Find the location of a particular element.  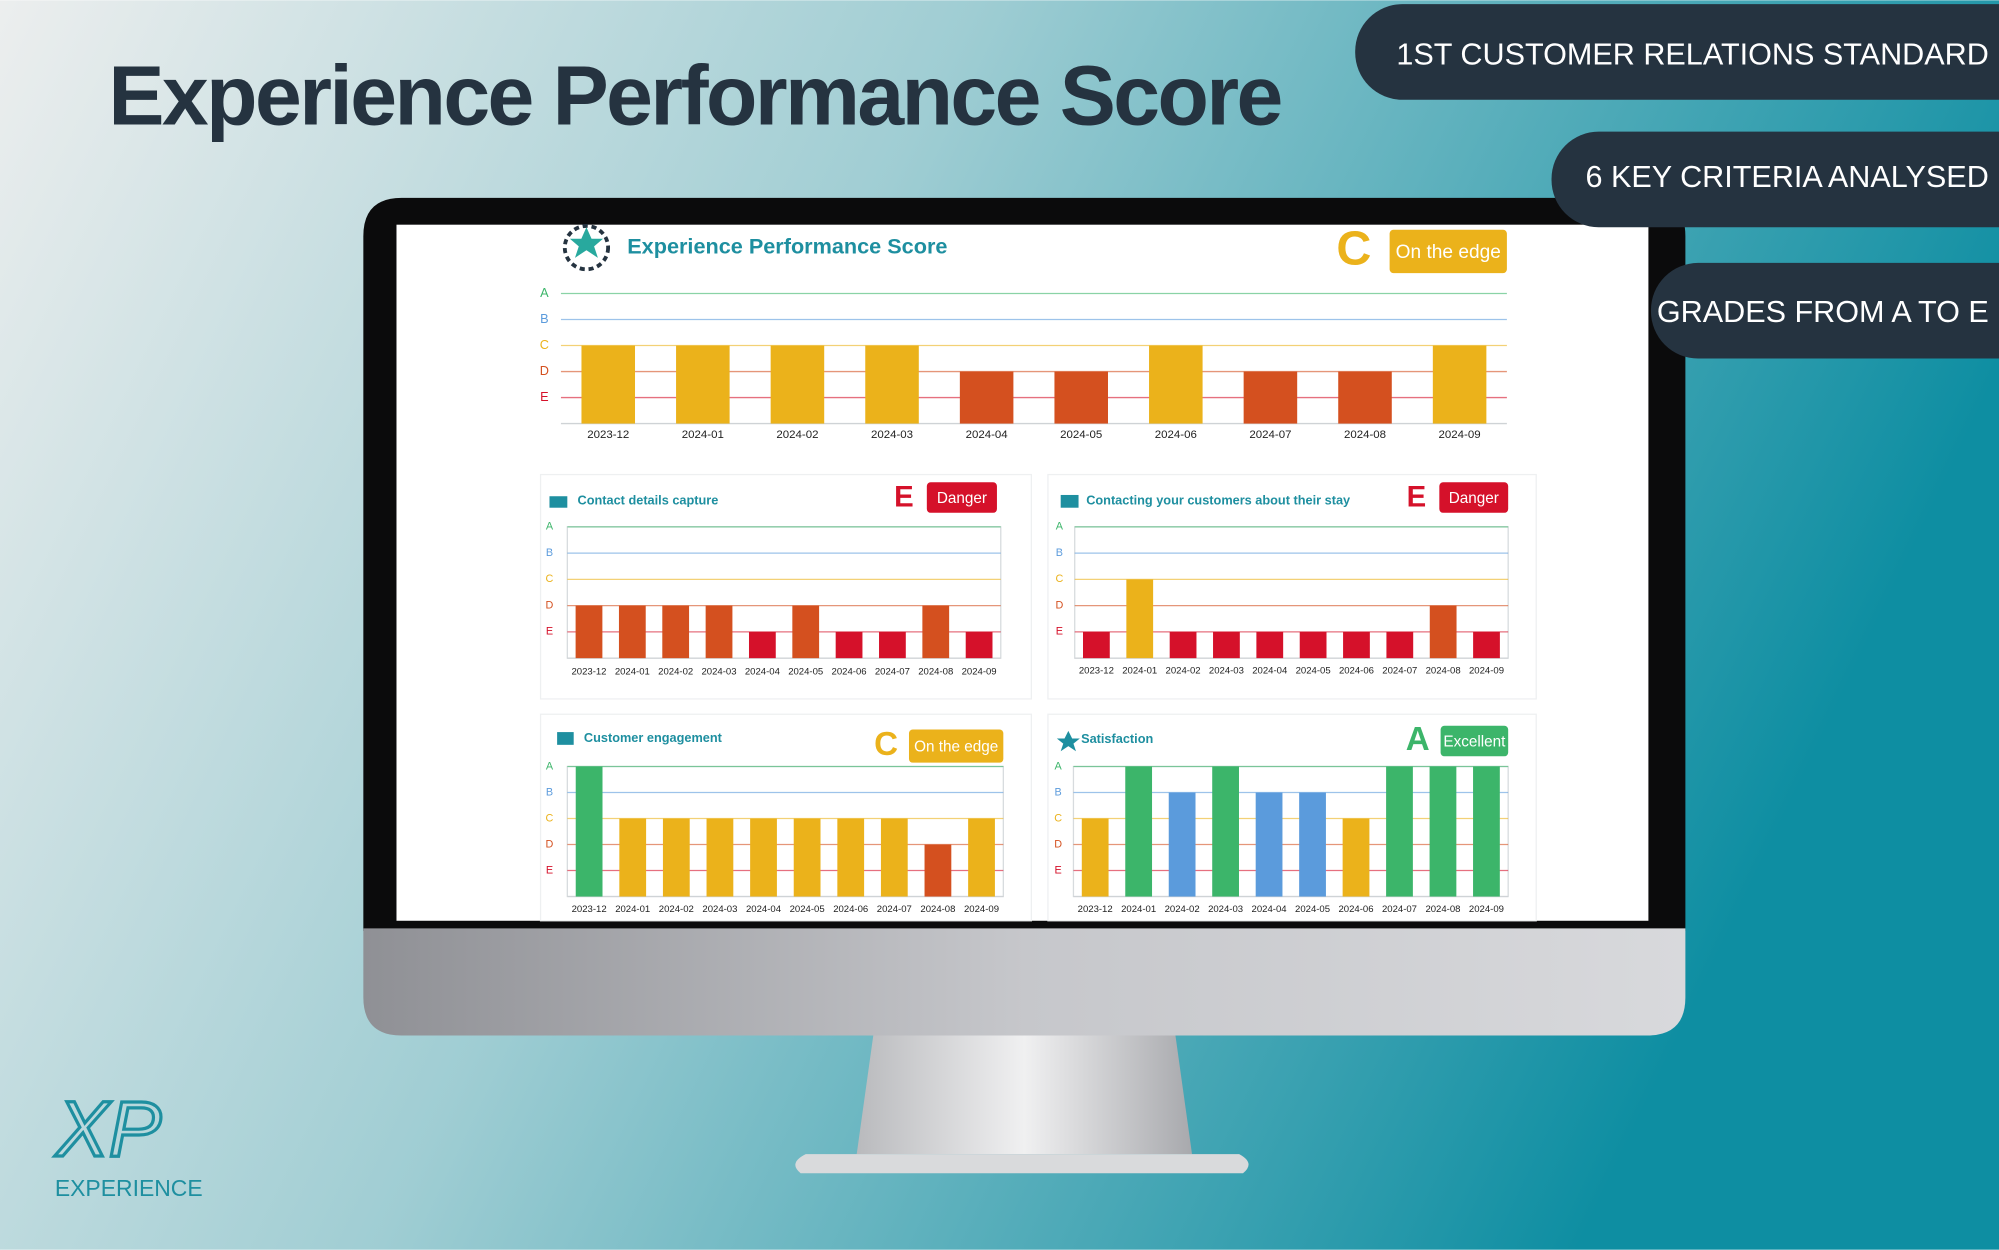

page-title: Experience Performance Score is located at coordinates (694, 96).